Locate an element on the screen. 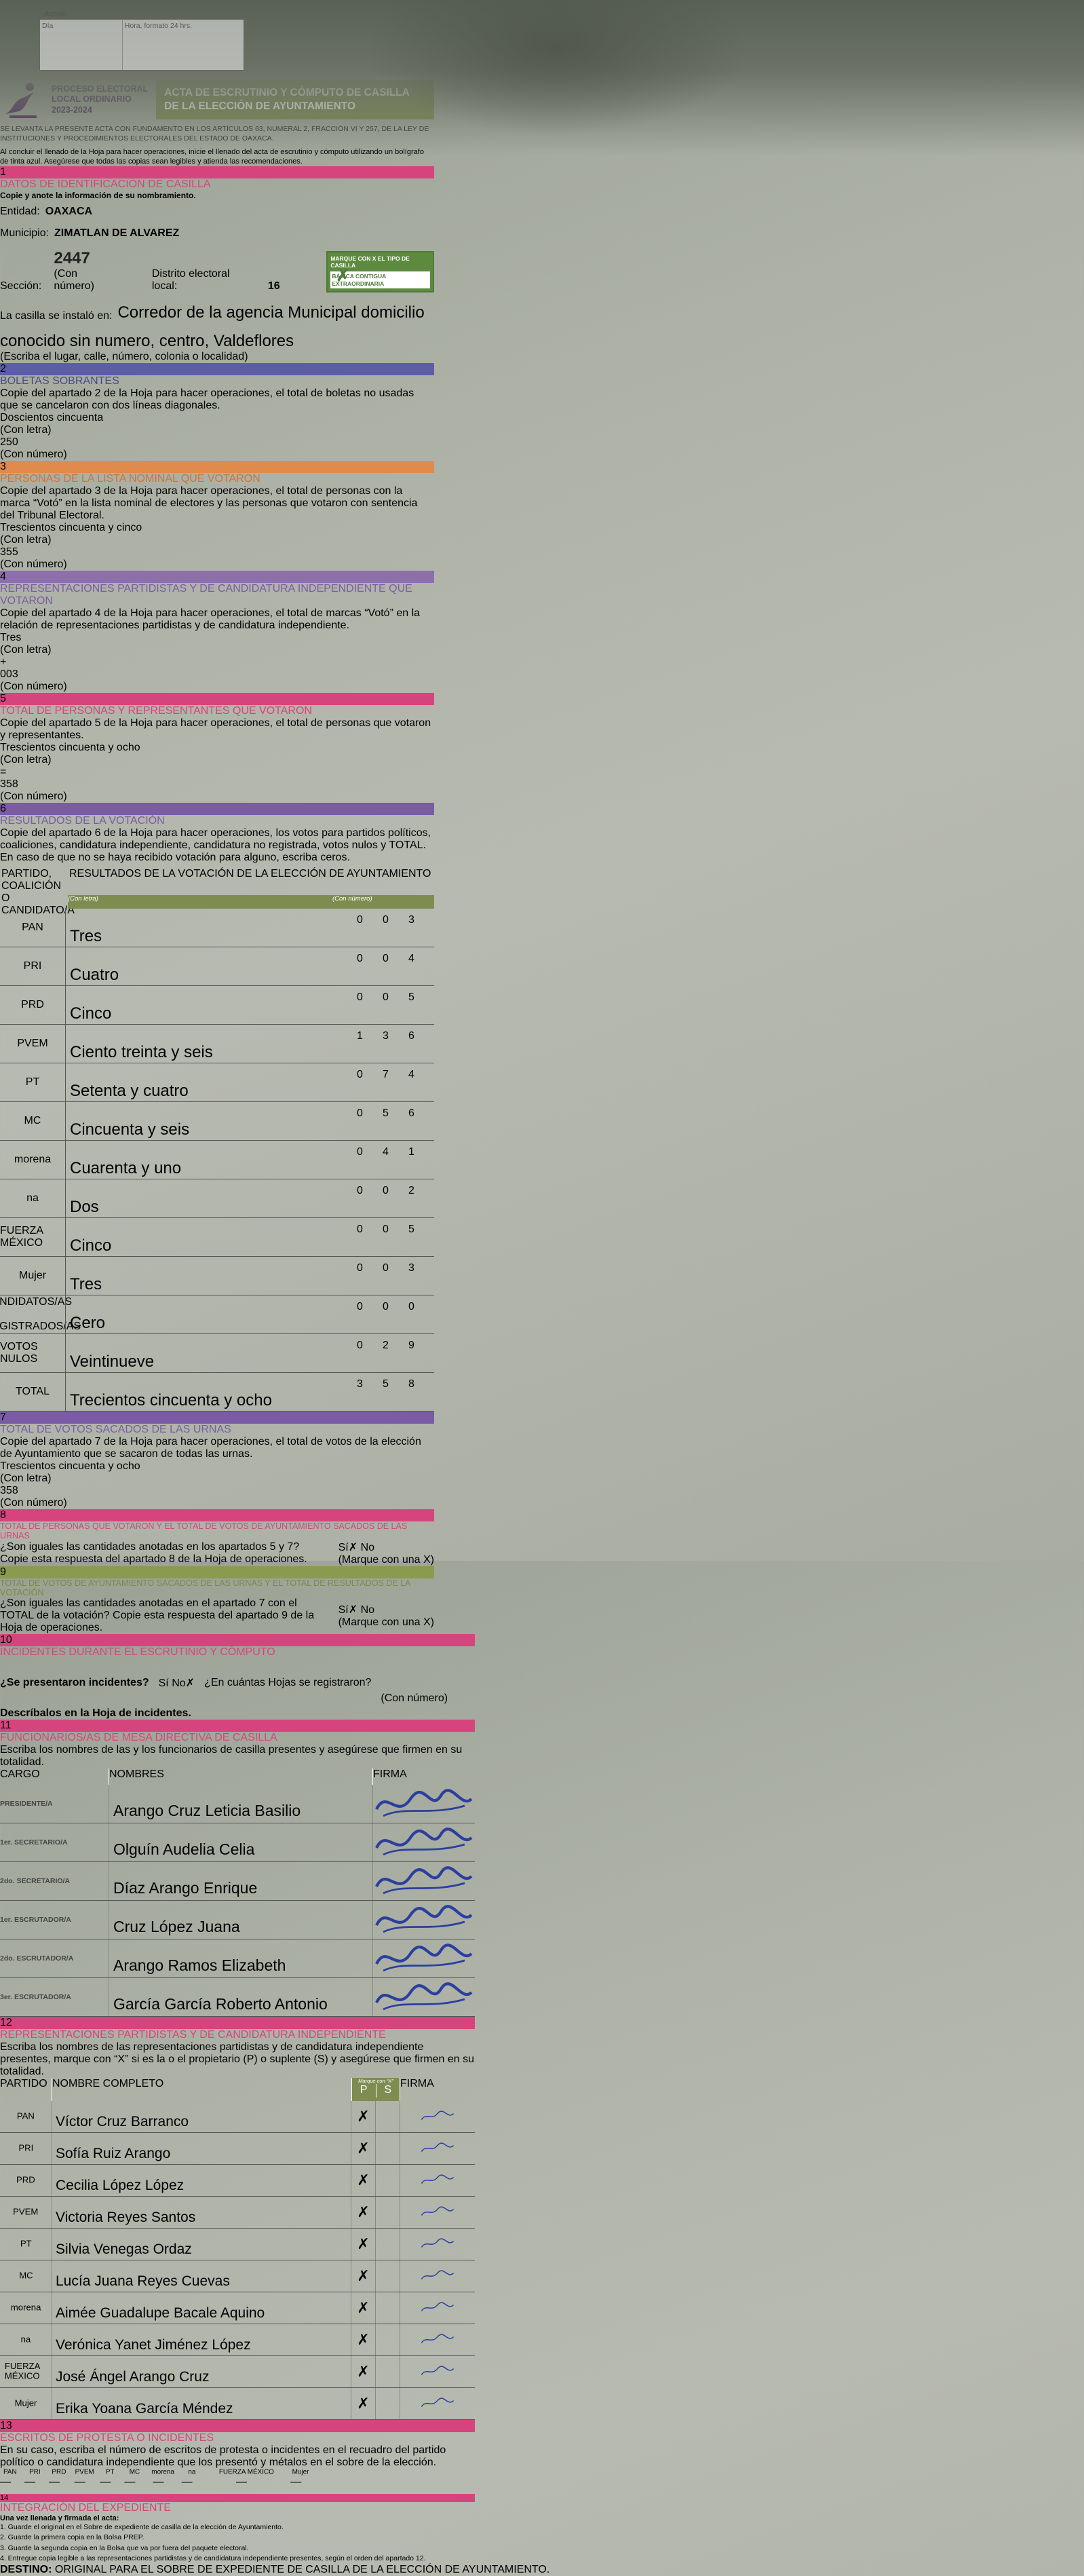 This screenshot has width=1084, height=2576. si-checkbox: Sí is located at coordinates (163, 1684).